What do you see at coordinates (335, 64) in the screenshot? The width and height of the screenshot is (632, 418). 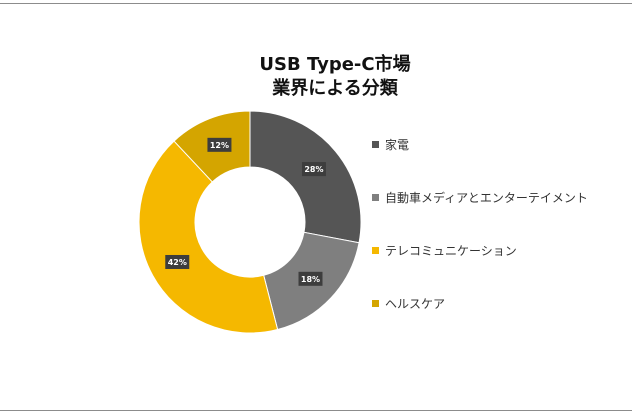 I see `chart-title-line-1: USB Type-C市場` at bounding box center [335, 64].